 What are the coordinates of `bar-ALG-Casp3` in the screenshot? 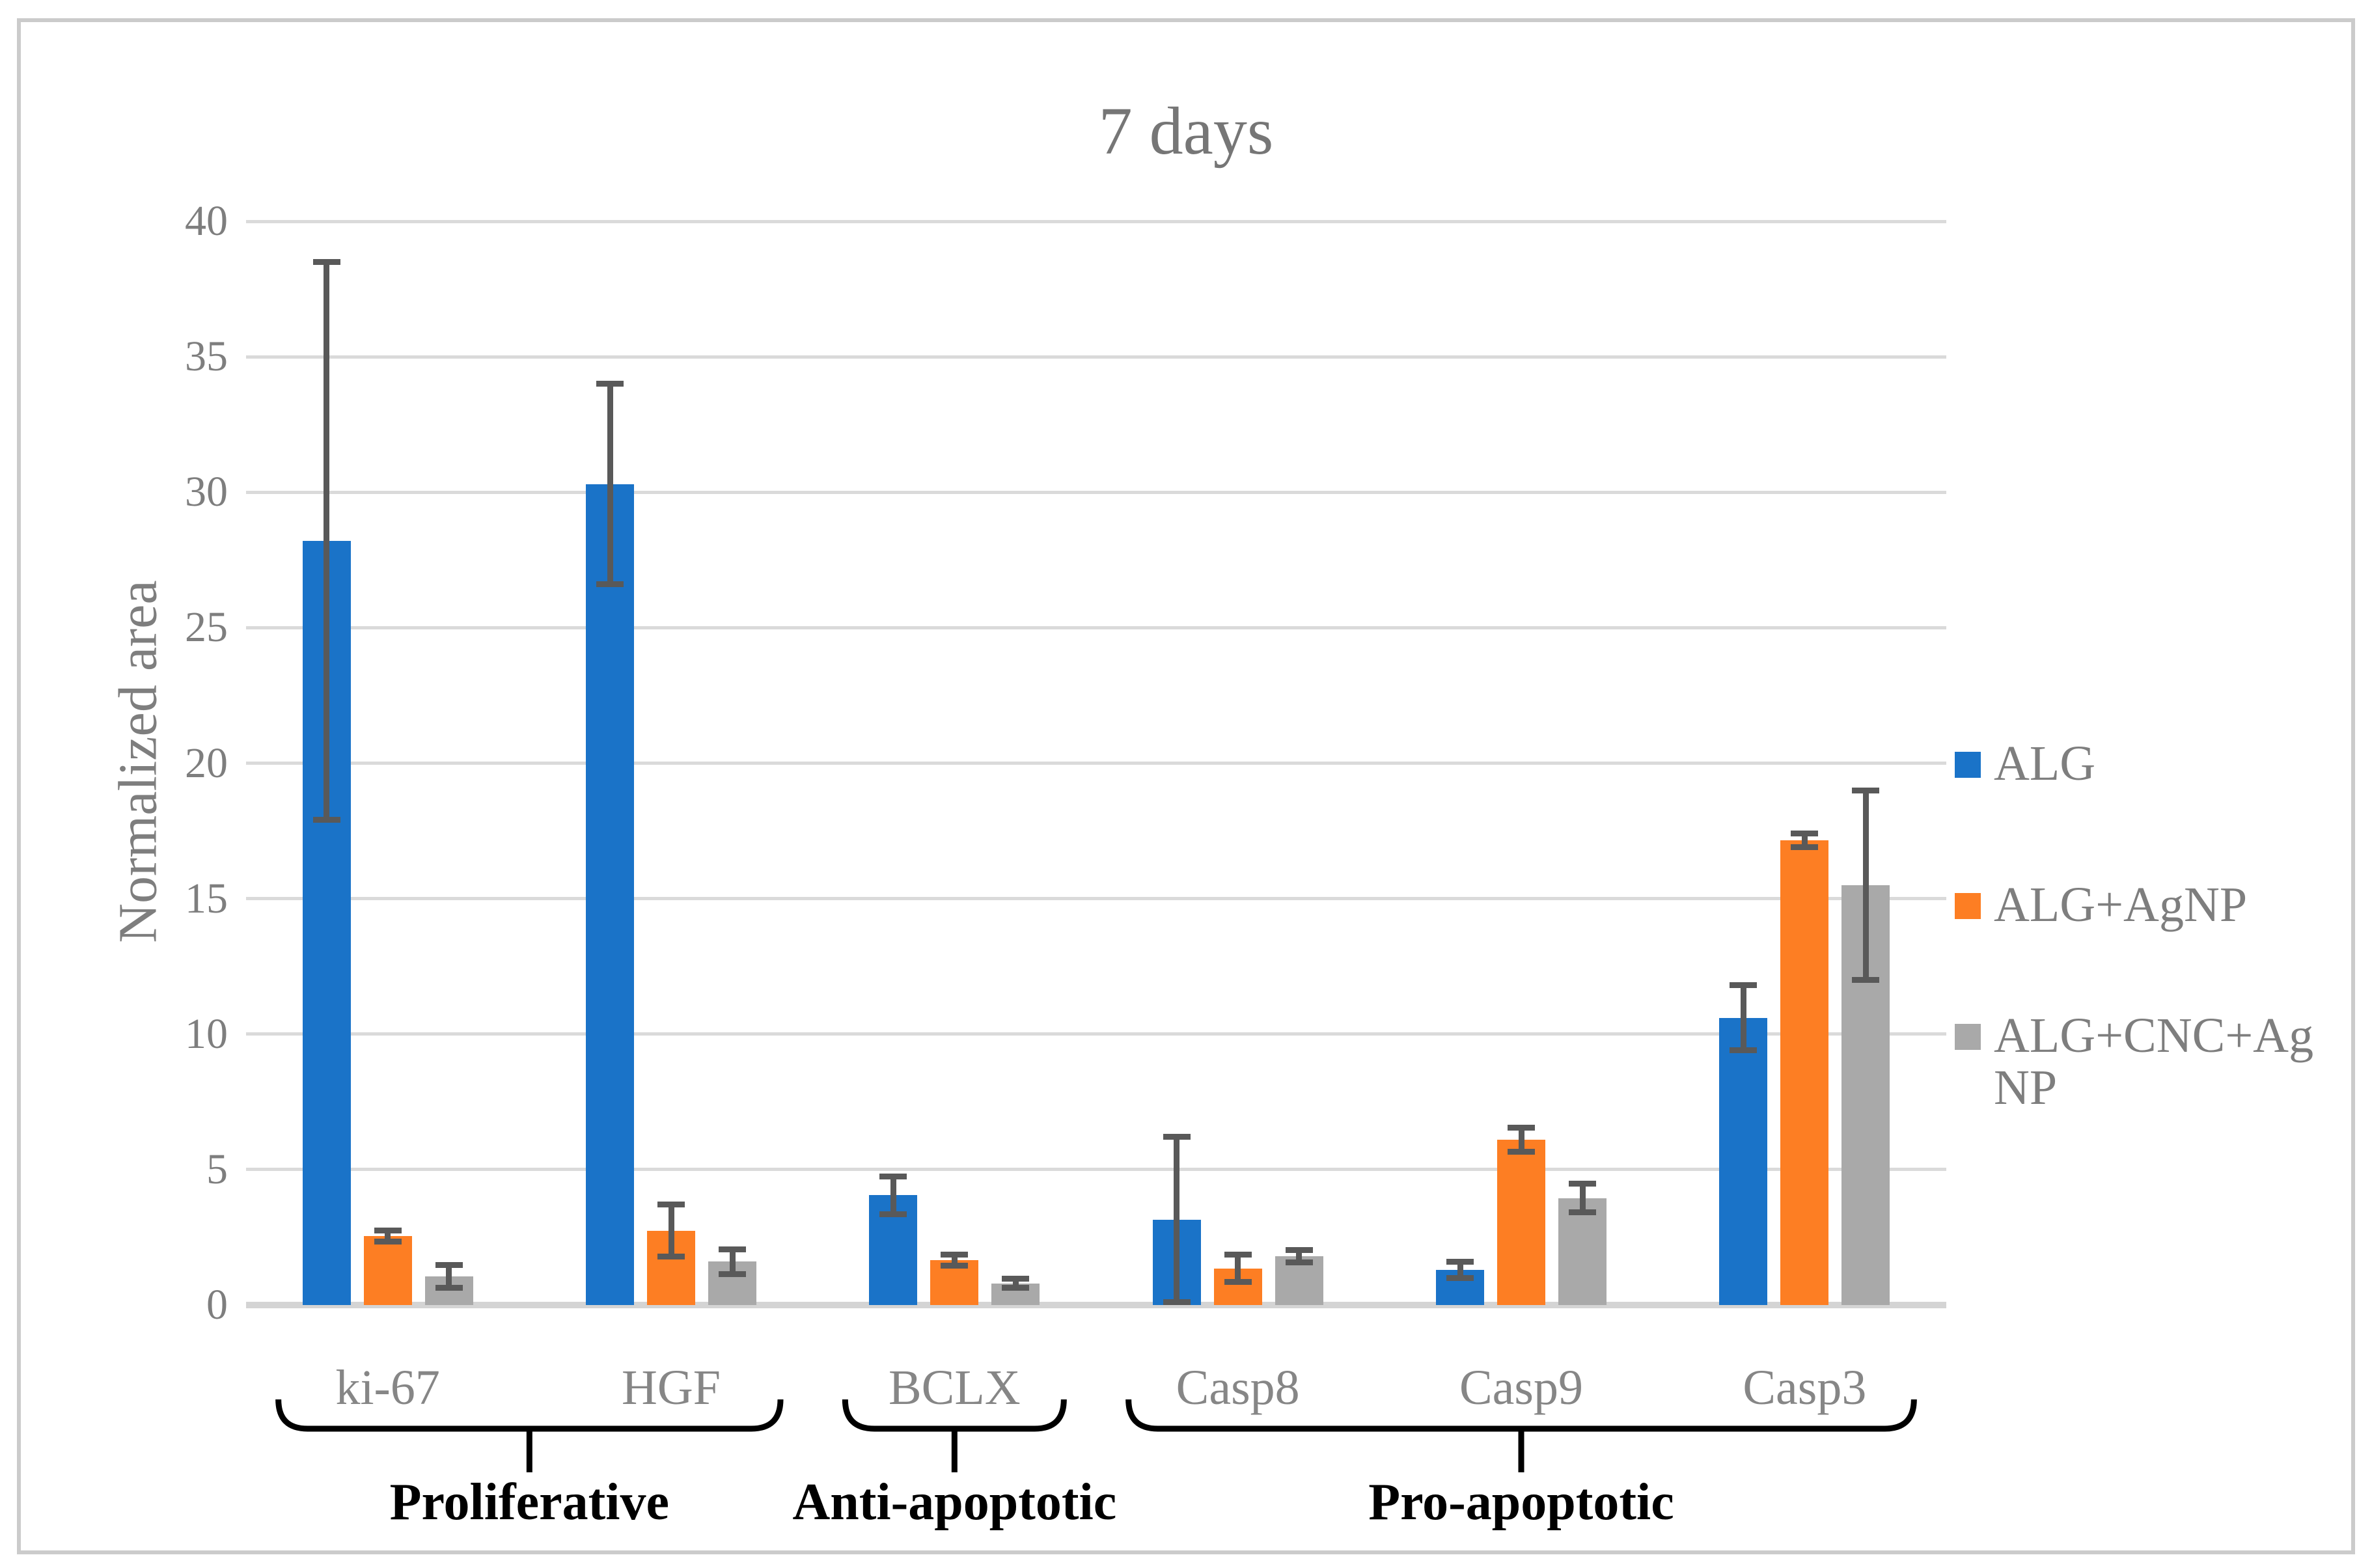 It's located at (1743, 1161).